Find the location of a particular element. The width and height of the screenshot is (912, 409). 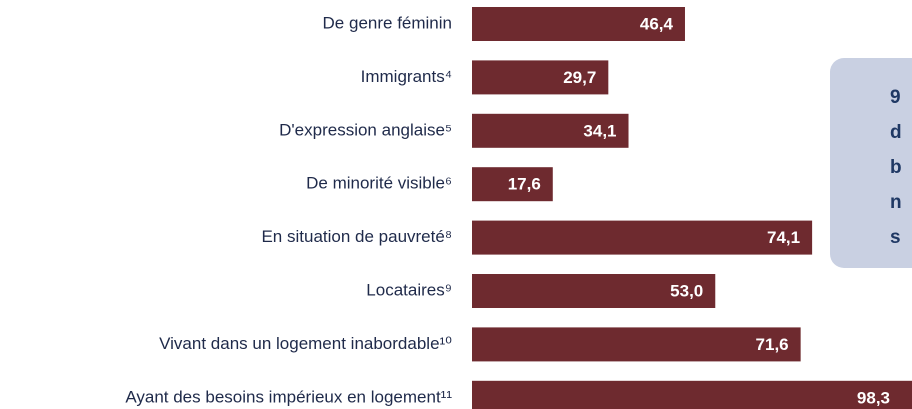

value-label: 46,4 is located at coordinates (657, 23).